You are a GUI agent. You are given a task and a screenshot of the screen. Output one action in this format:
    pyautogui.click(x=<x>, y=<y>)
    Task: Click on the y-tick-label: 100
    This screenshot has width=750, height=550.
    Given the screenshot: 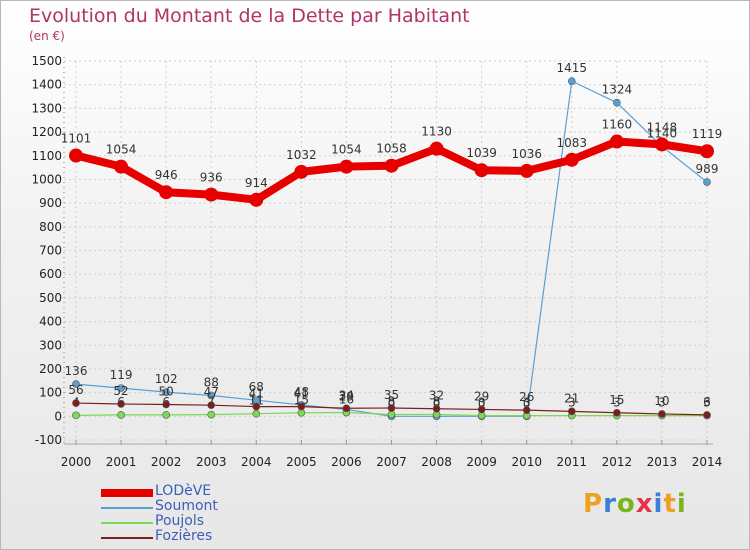 What is the action you would take?
    pyautogui.click(x=50, y=393)
    